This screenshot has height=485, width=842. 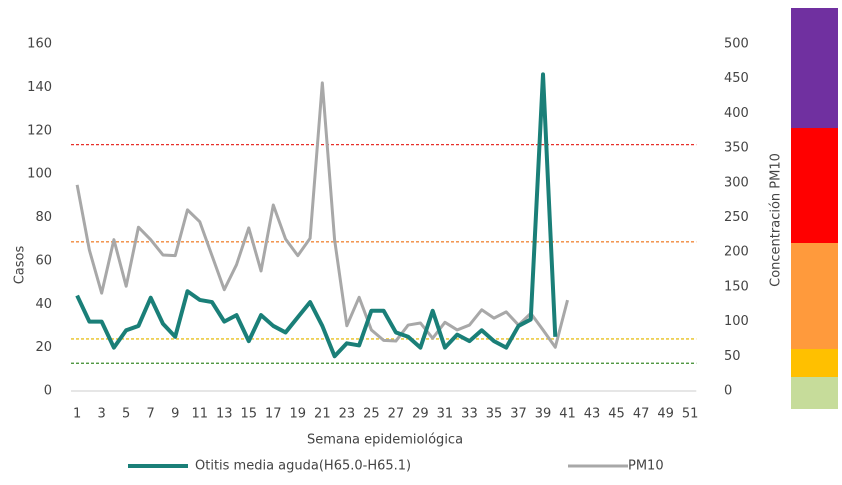 I want to click on legend-label: Otitis media aguda(H65.0-H65.1), so click(x=303, y=466).